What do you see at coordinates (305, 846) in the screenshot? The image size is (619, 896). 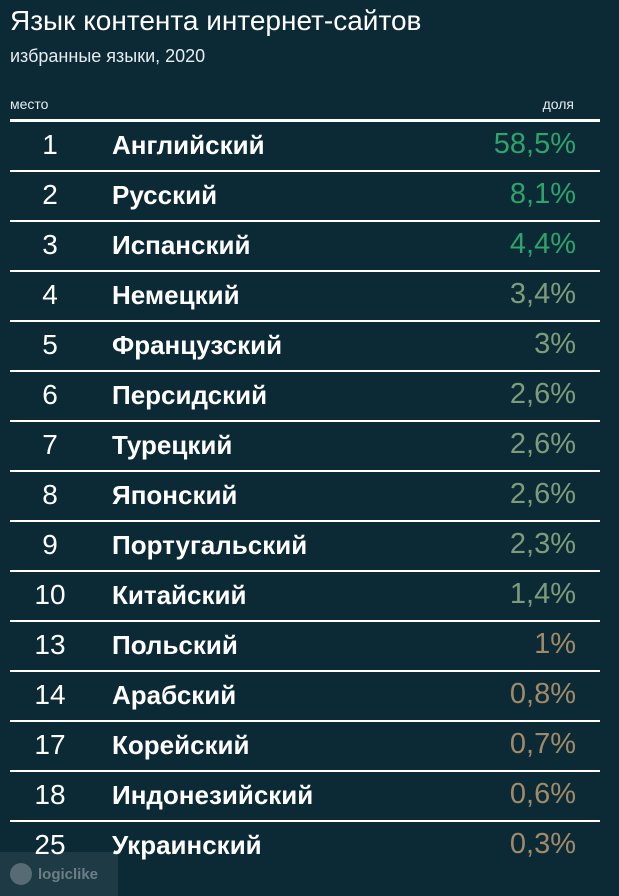 I see `table-row: 25 Украинский 0,3%` at bounding box center [305, 846].